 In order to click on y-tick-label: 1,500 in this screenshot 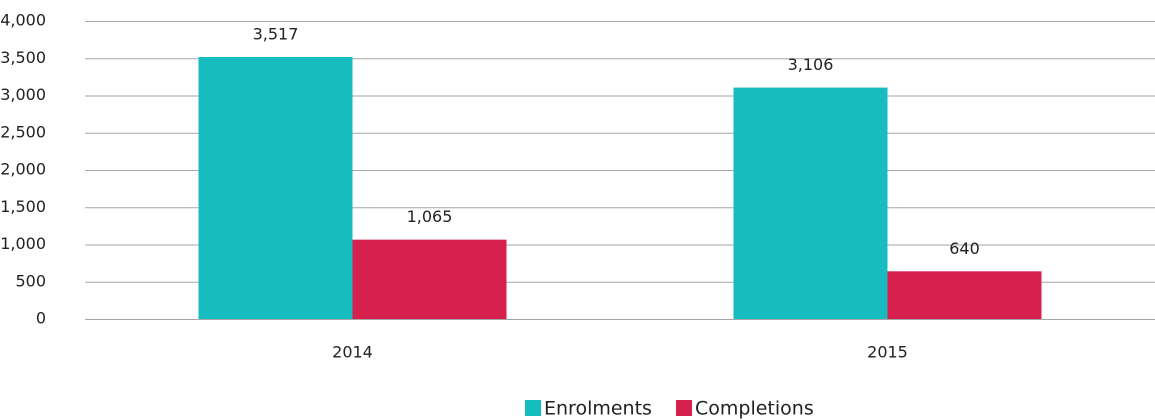, I will do `click(23, 206)`.